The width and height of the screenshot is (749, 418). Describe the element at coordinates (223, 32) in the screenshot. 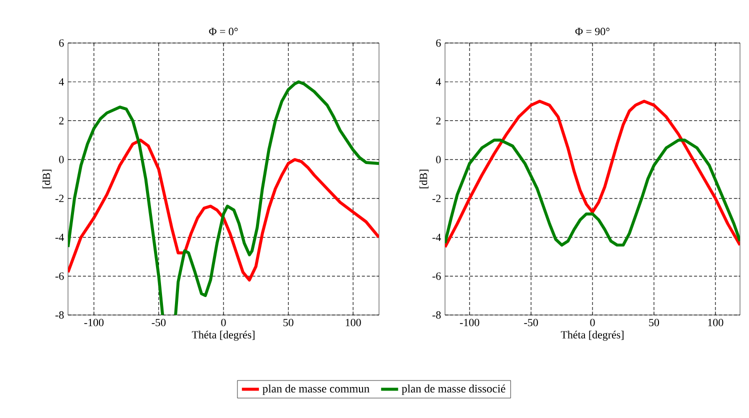

I see `chart-title: Φ = 0°` at that location.